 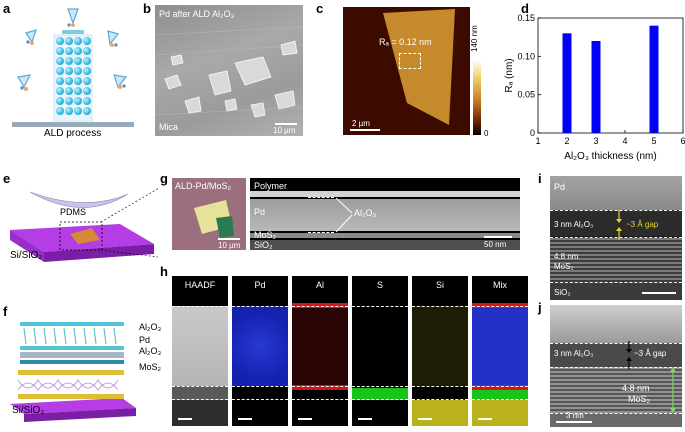 What do you see at coordinates (7, 8) in the screenshot?
I see `panel-label-a: a` at bounding box center [7, 8].